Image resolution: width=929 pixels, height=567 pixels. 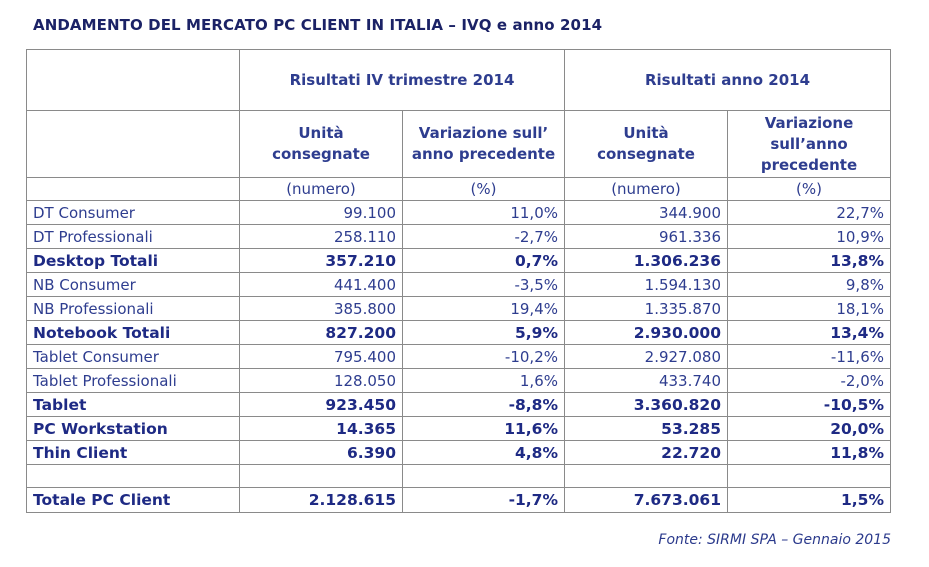 What do you see at coordinates (809, 236) in the screenshot?
I see `year-change-cell: 10,9%` at bounding box center [809, 236].